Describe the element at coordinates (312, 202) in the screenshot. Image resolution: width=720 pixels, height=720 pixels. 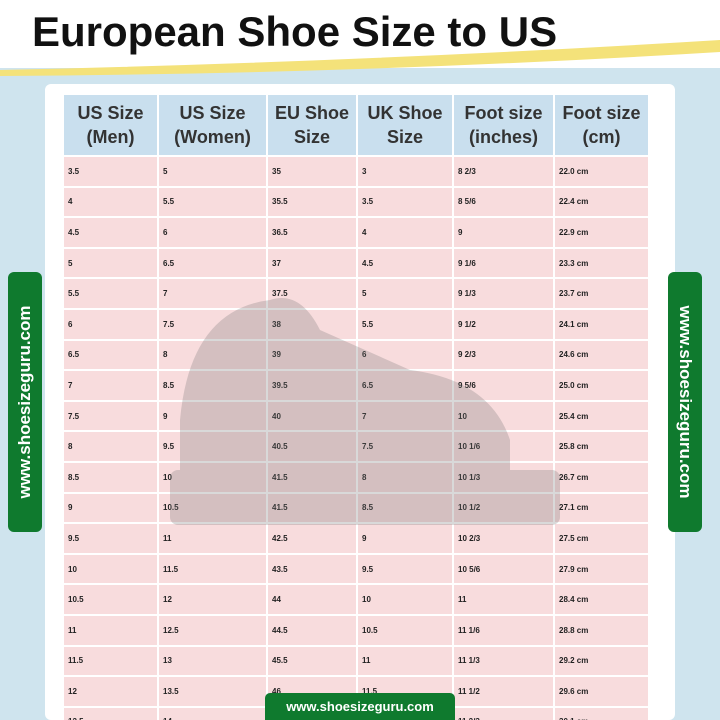
I see `table-cell: 35.5` at that location.